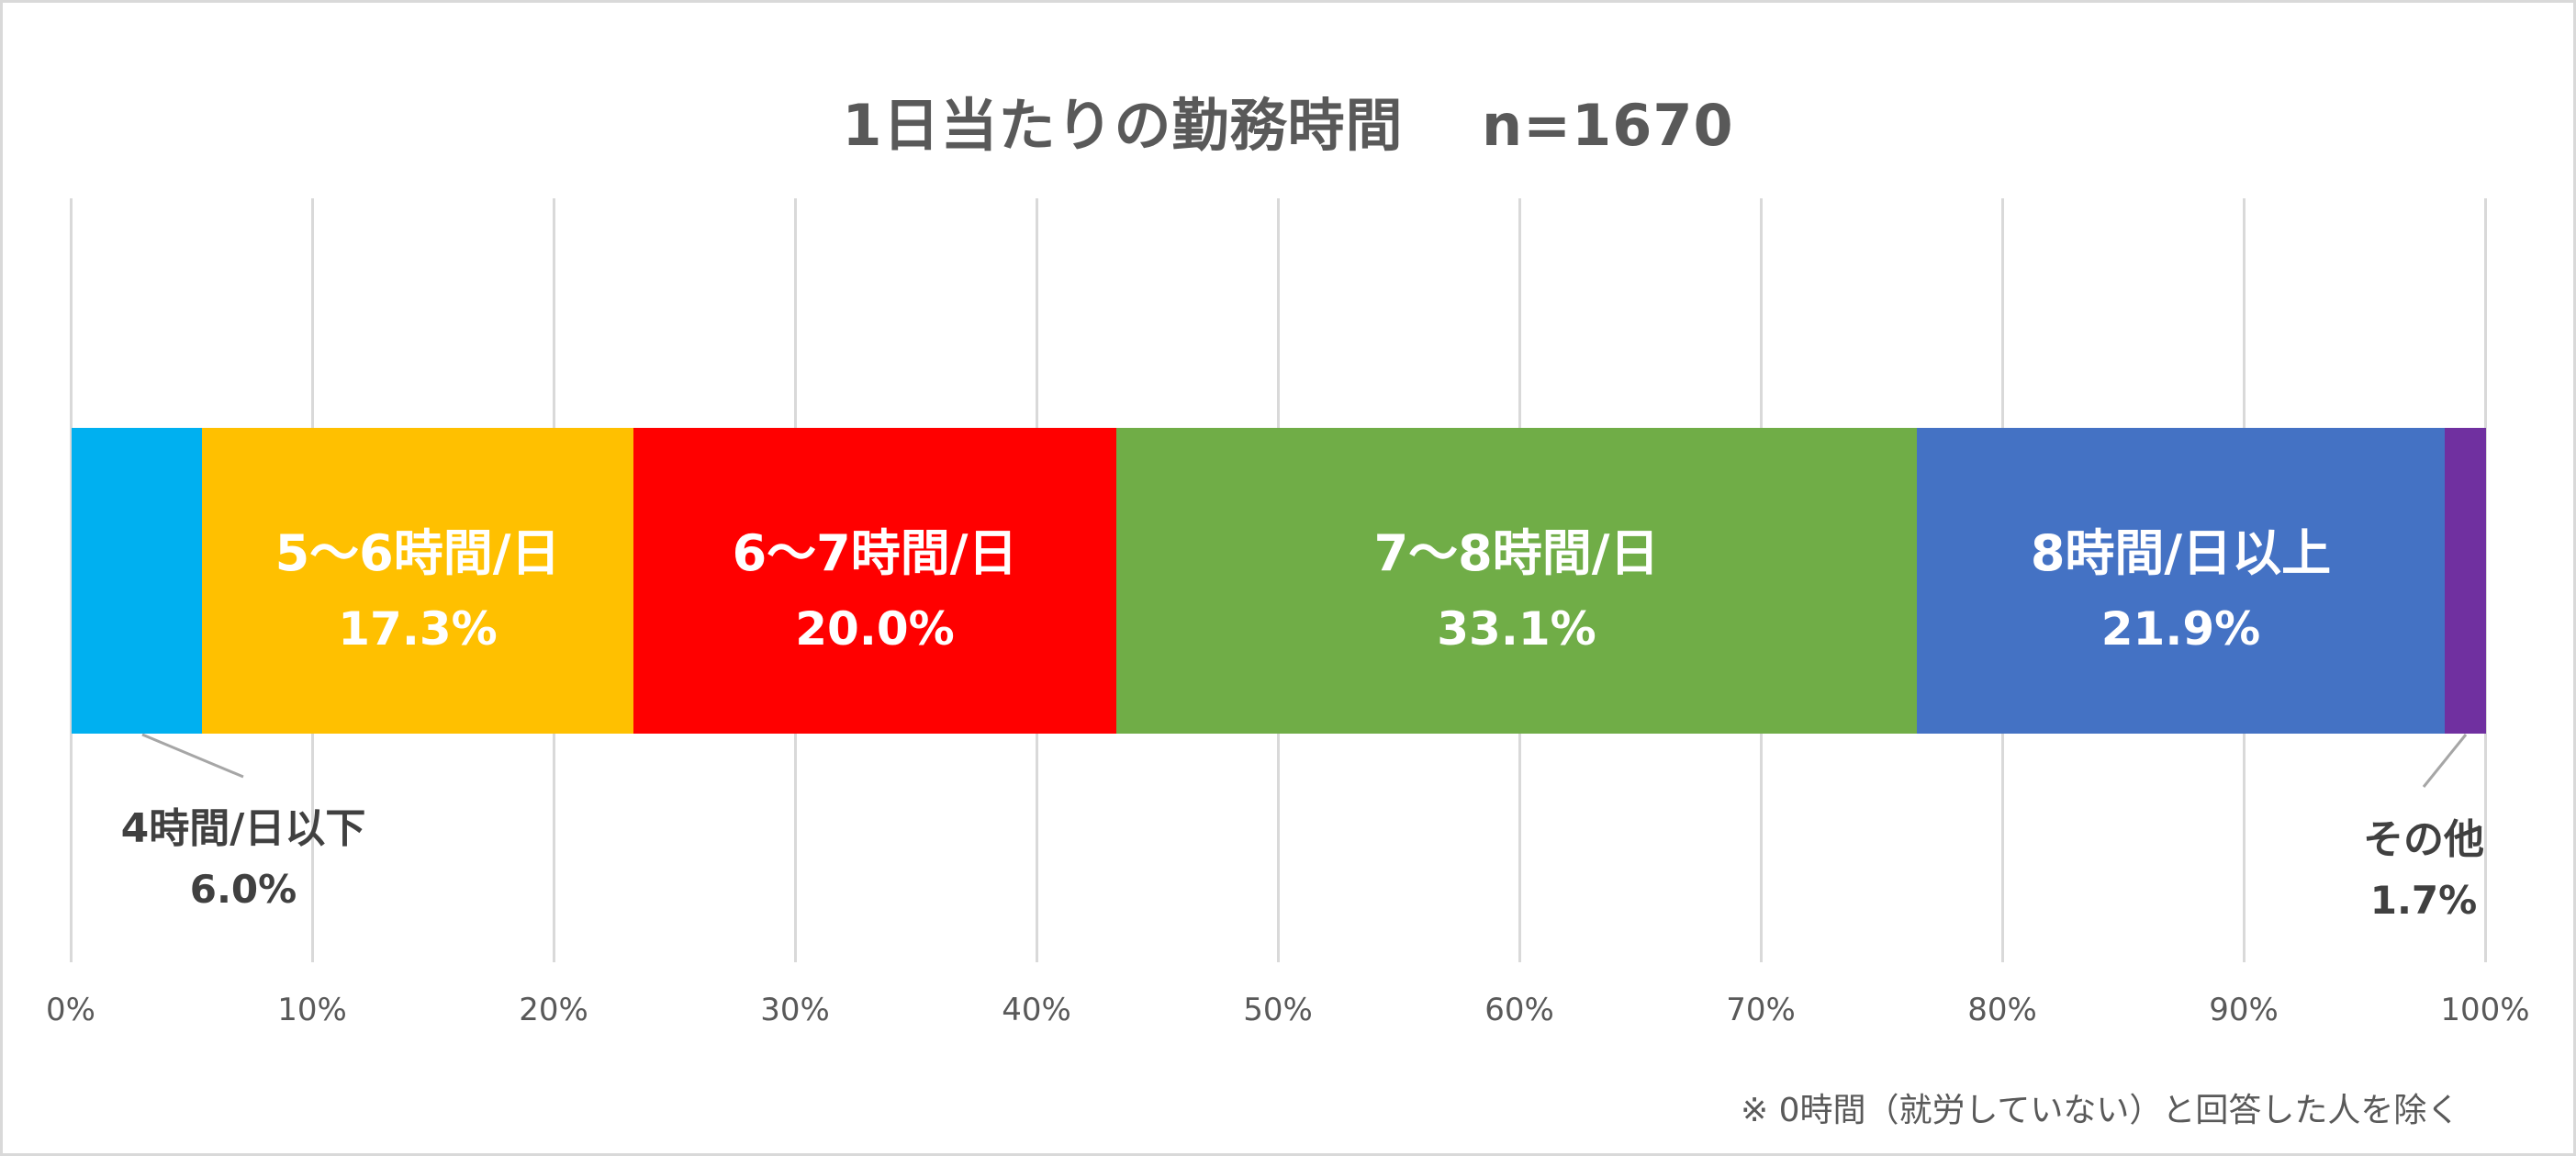  What do you see at coordinates (2244, 1010) in the screenshot?
I see `axis-tick-label: 90%` at bounding box center [2244, 1010].